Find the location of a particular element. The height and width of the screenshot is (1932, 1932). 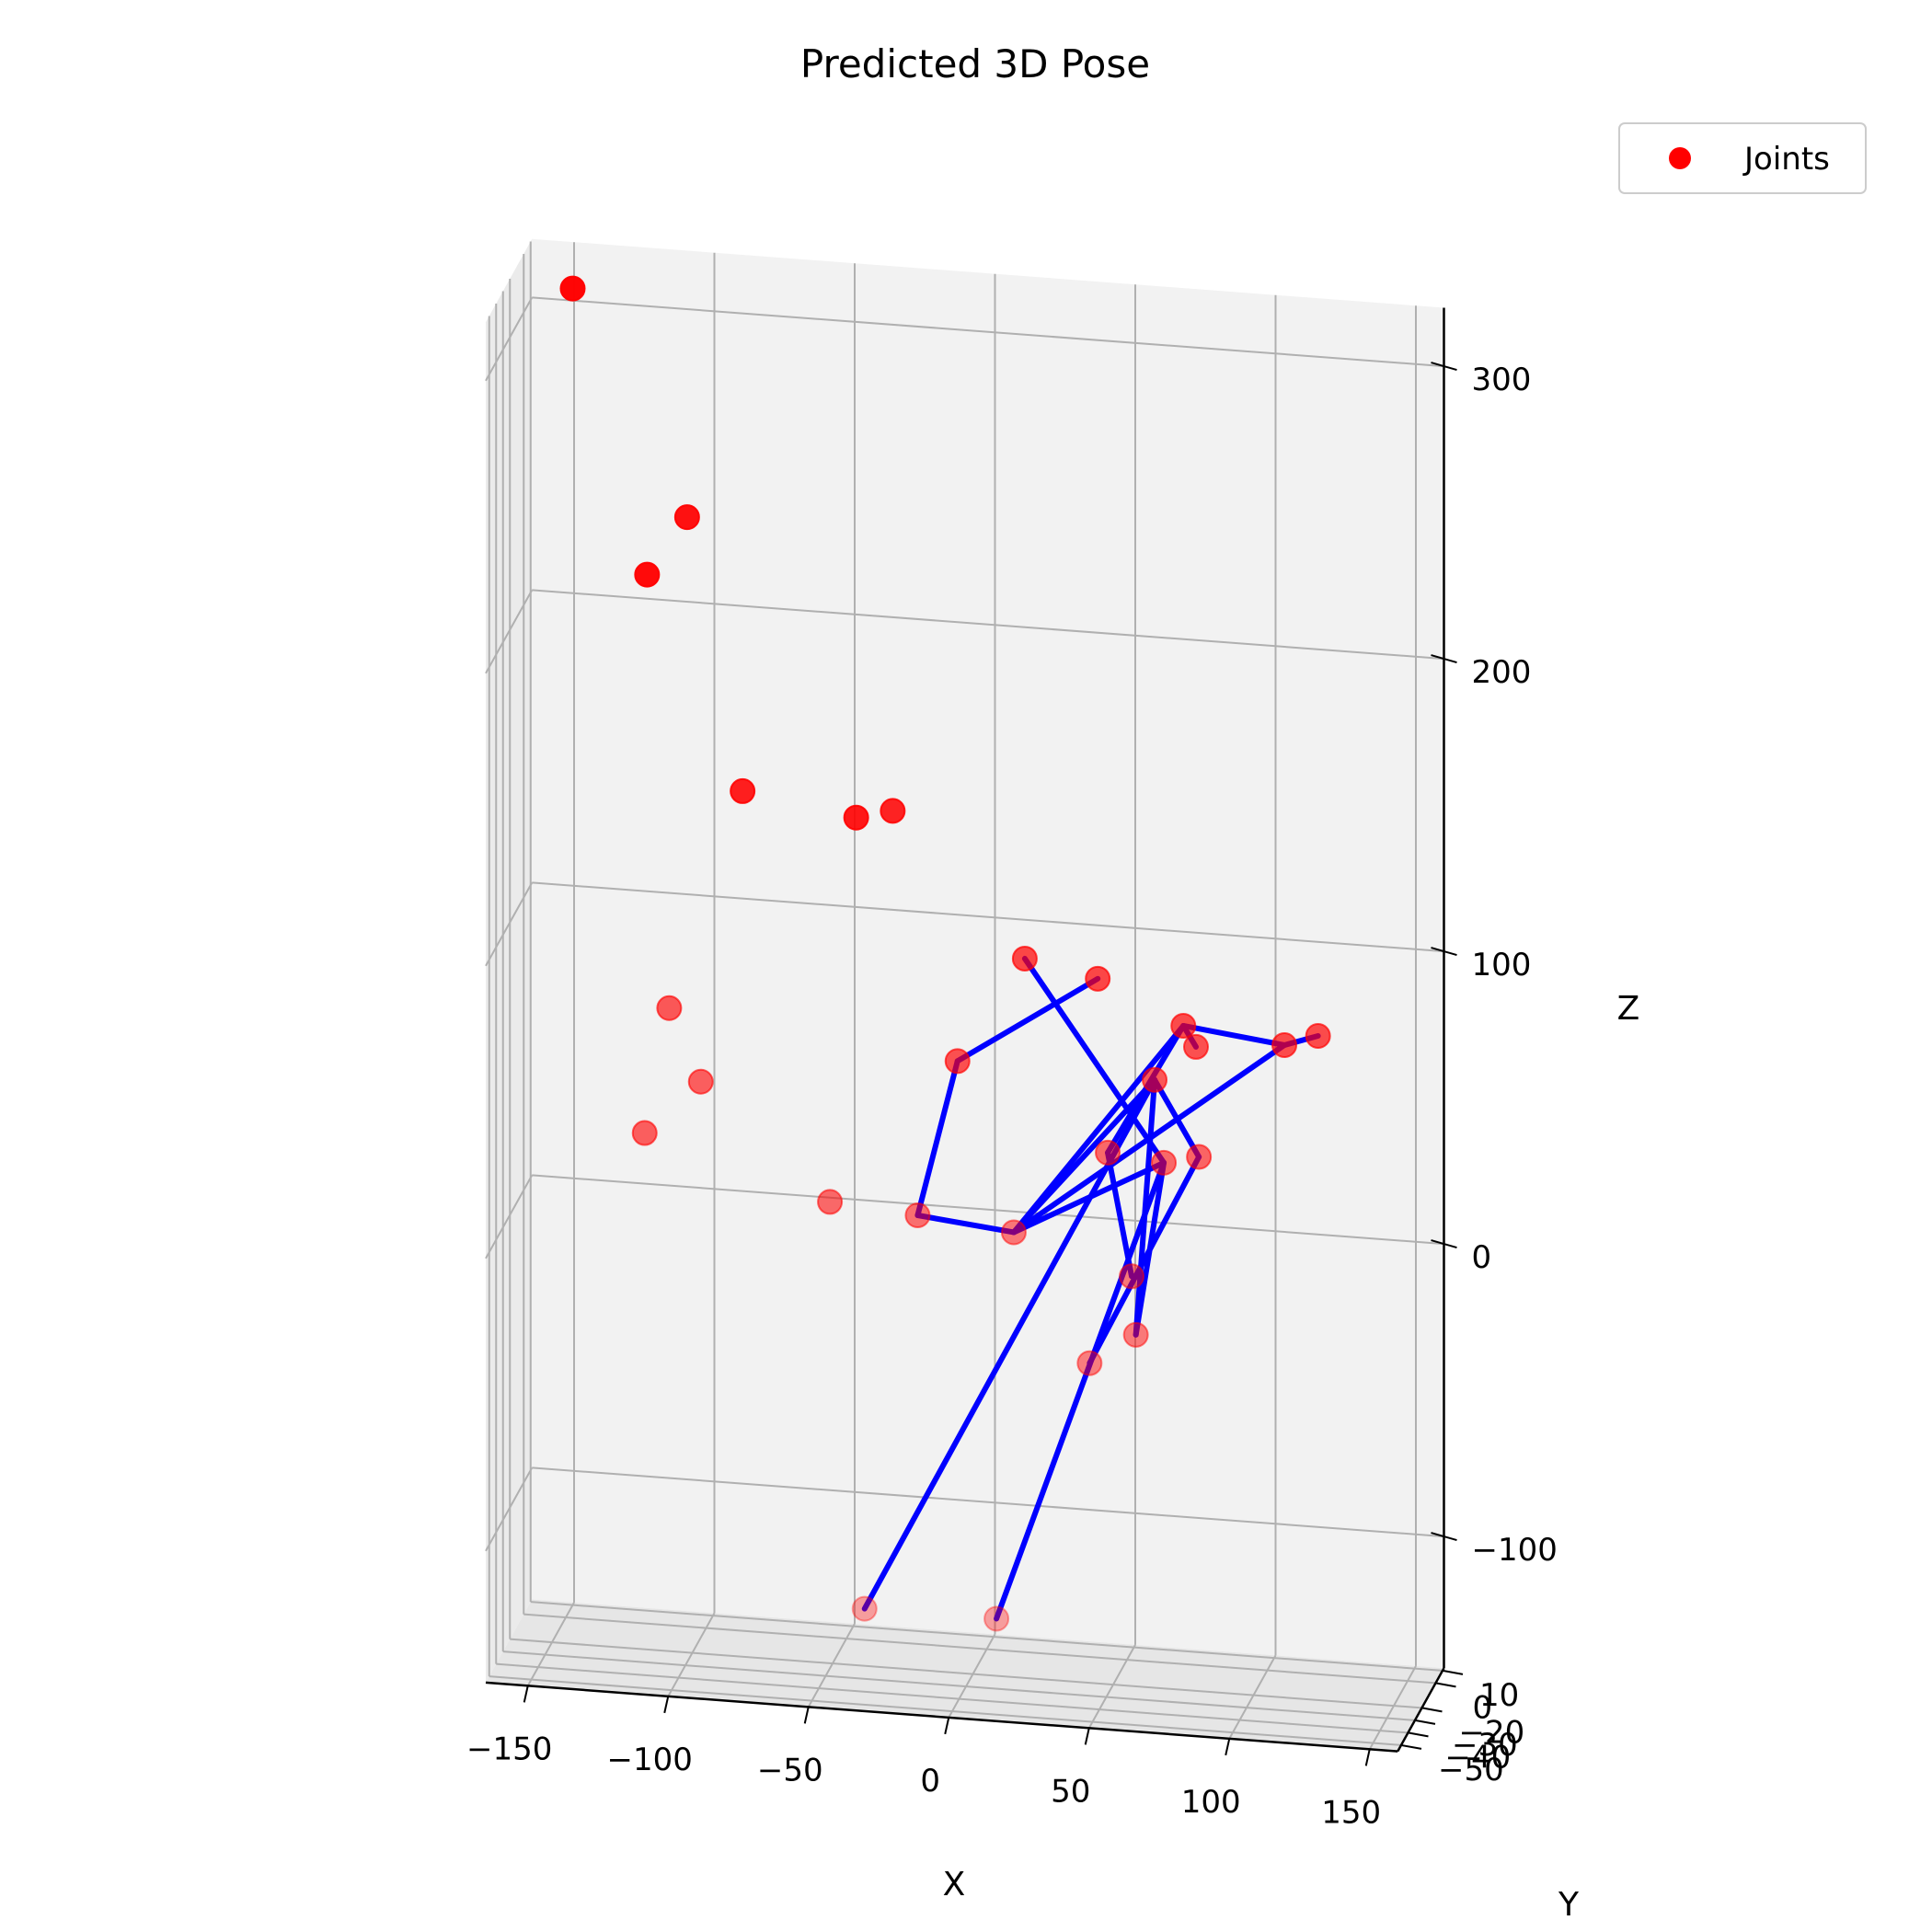

x-tick-label: 100 is located at coordinates (1211, 1802).